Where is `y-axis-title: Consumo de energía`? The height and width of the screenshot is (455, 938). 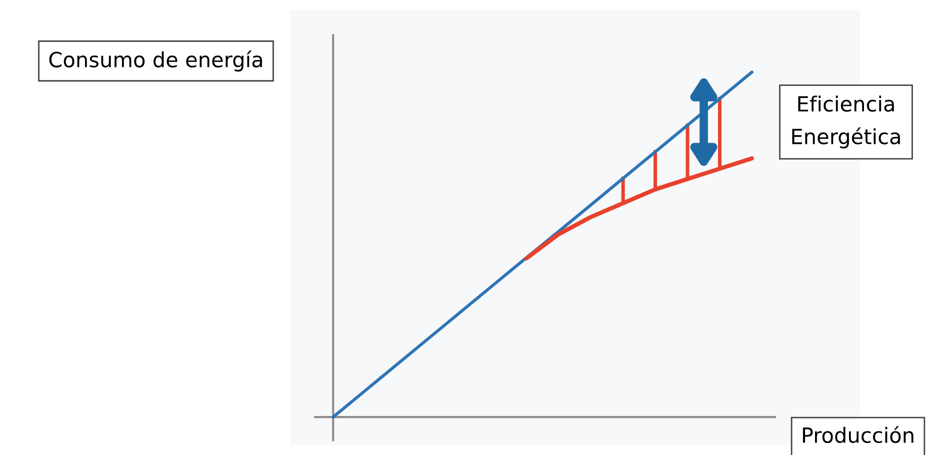
y-axis-title: Consumo de energía is located at coordinates (155, 61).